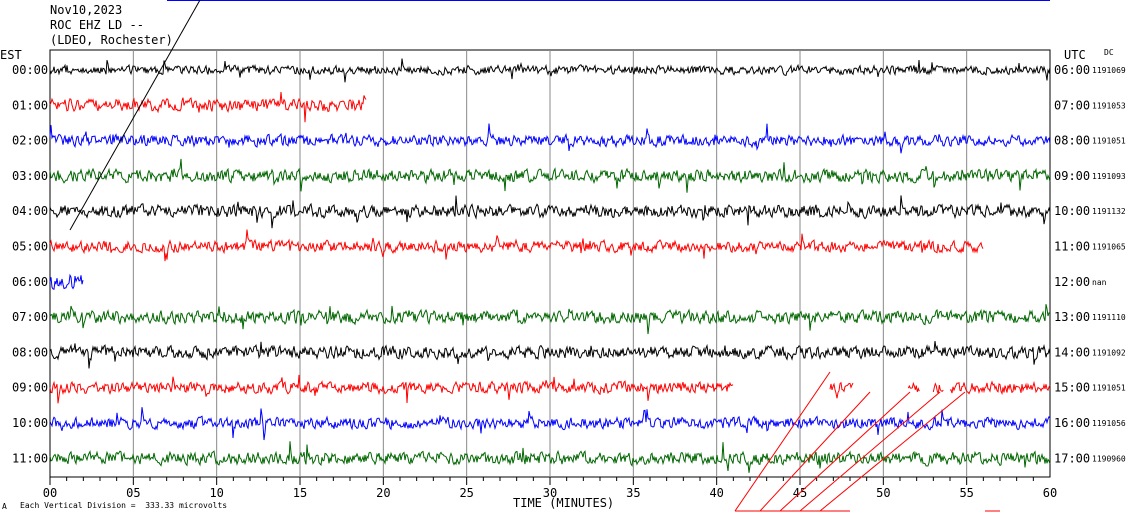  I want to click on x-tick-label: 35, so click(633, 493).